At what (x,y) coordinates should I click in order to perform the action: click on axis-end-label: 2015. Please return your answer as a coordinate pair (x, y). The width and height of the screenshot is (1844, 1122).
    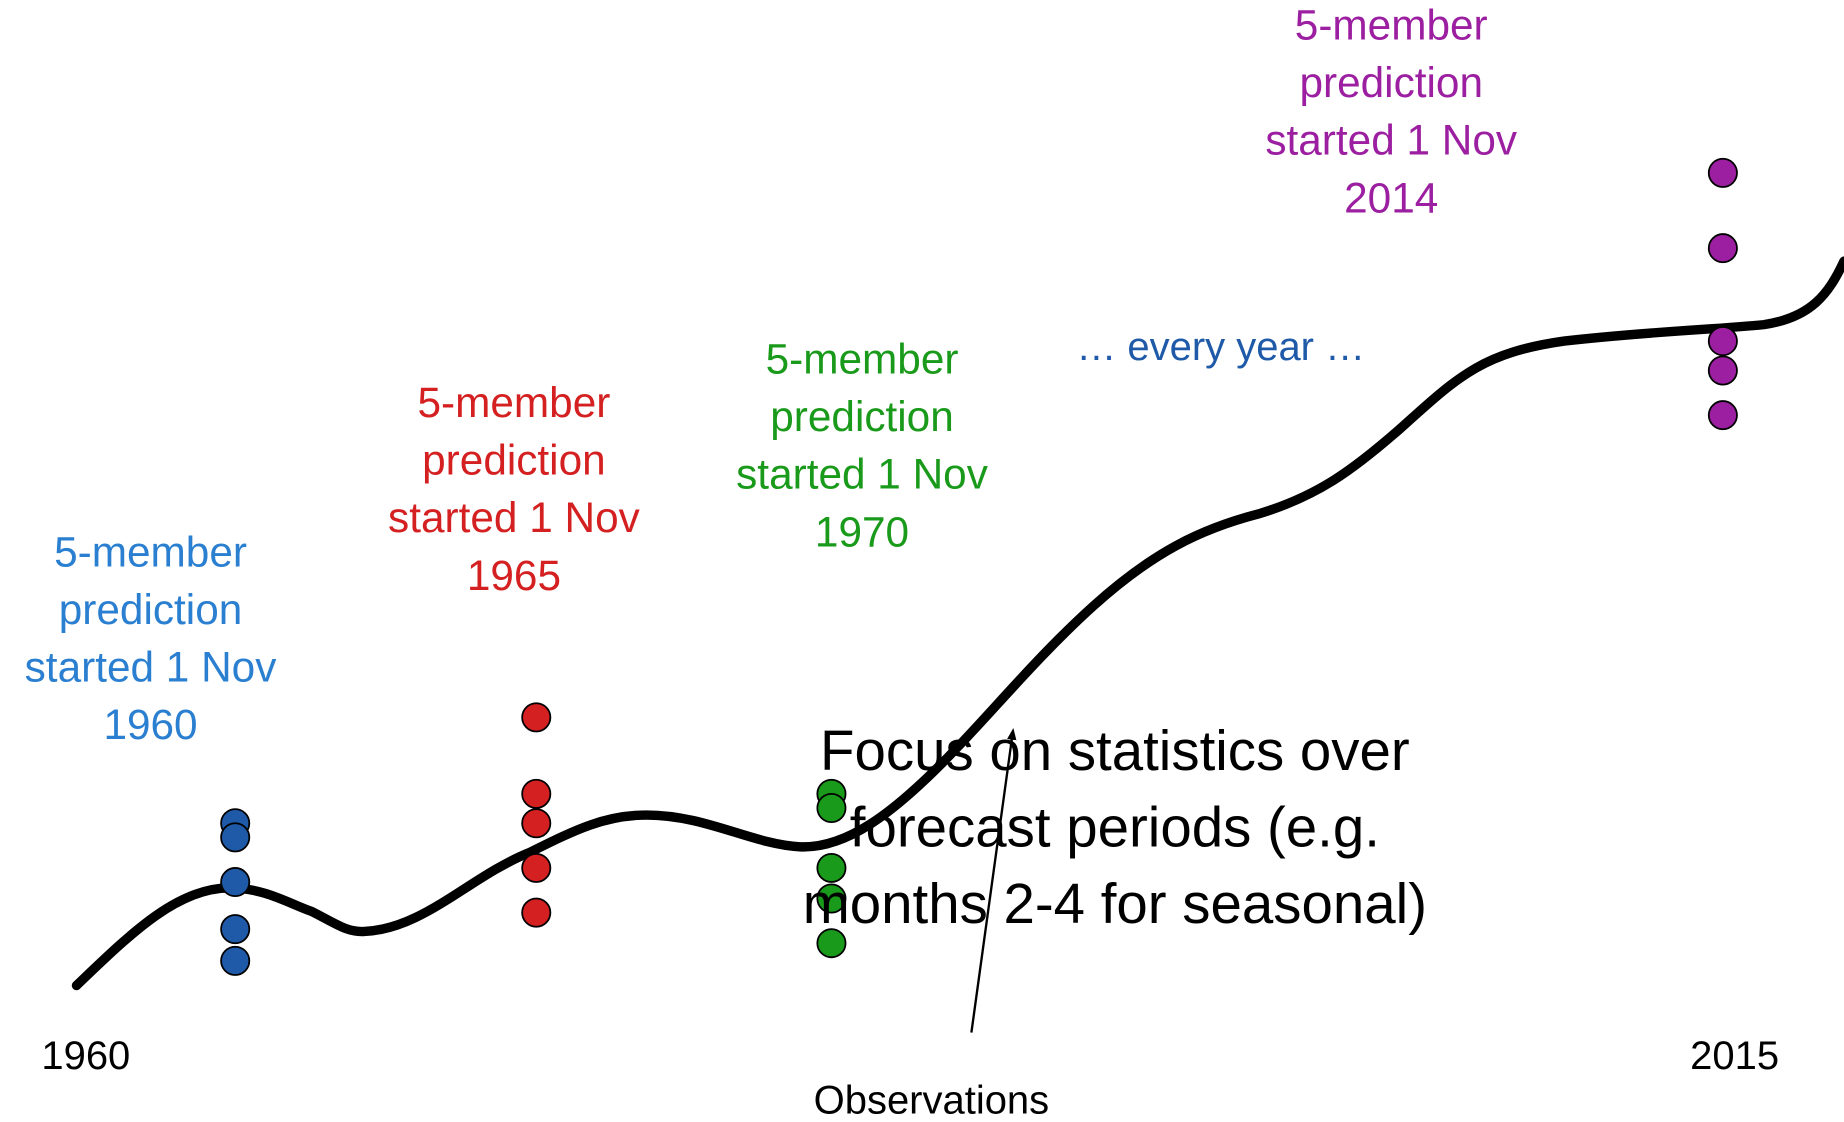
    Looking at the image, I should click on (1734, 1056).